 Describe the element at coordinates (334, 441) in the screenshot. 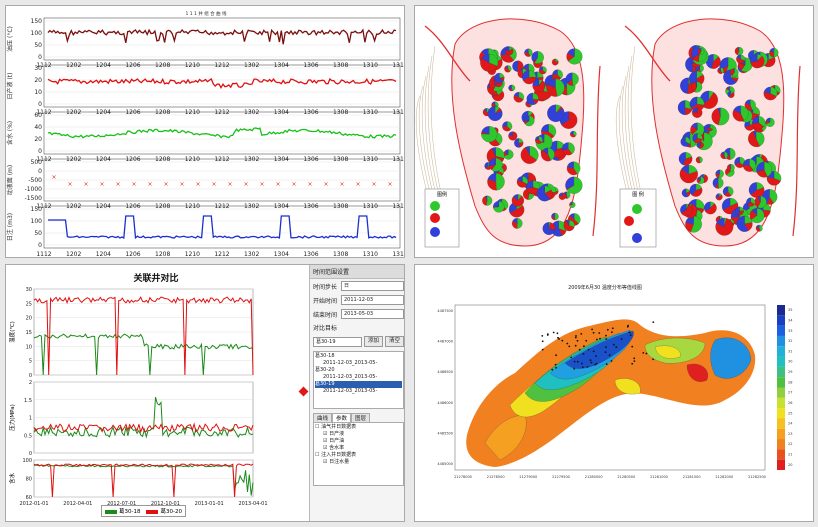

I see `tree-item: ☑ 日产油` at that location.